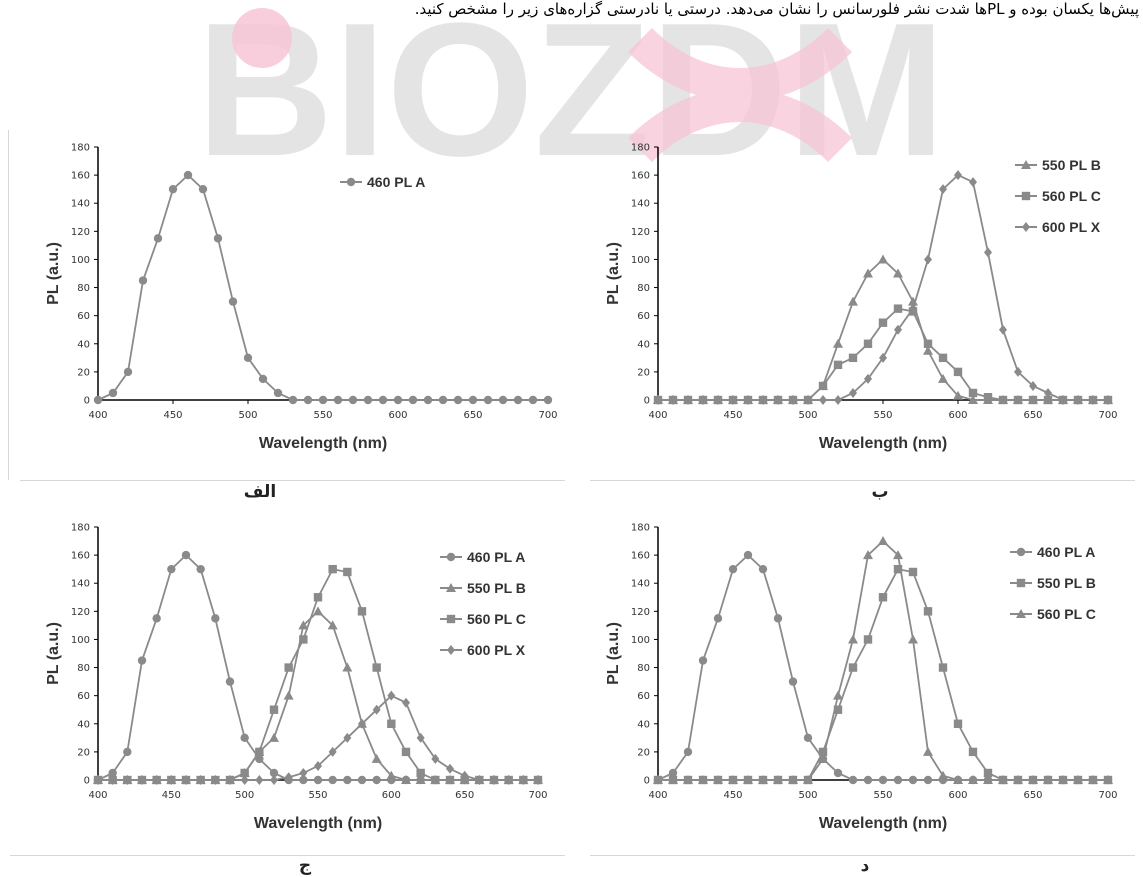 Image resolution: width=1143 pixels, height=877 pixels. I want to click on legend-entry: 600 PL X, so click(483, 650).